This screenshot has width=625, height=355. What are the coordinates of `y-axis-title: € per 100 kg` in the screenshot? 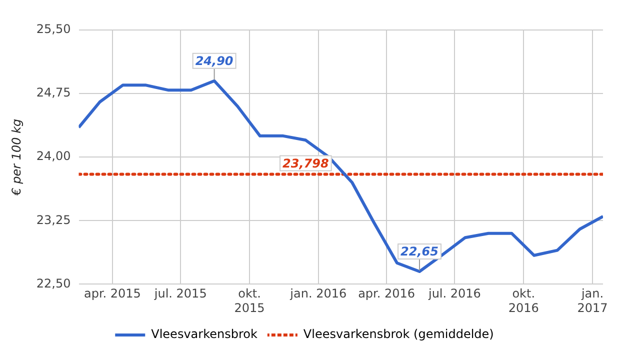 It's located at (16, 157).